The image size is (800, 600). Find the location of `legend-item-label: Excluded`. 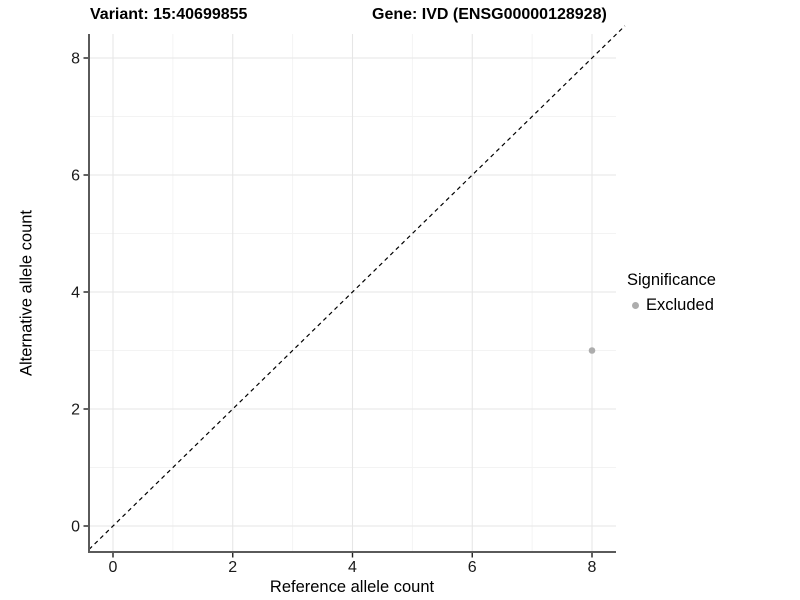

legend-item-label: Excluded is located at coordinates (680, 305).